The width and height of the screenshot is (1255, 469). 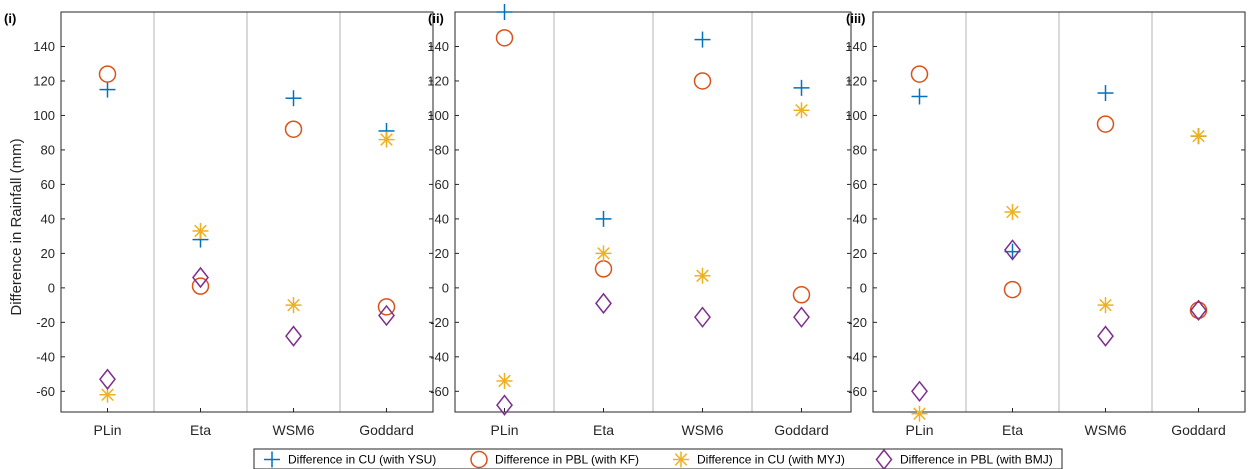 What do you see at coordinates (771, 460) in the screenshot?
I see `legend-label: Difference in CU (with MYJ)` at bounding box center [771, 460].